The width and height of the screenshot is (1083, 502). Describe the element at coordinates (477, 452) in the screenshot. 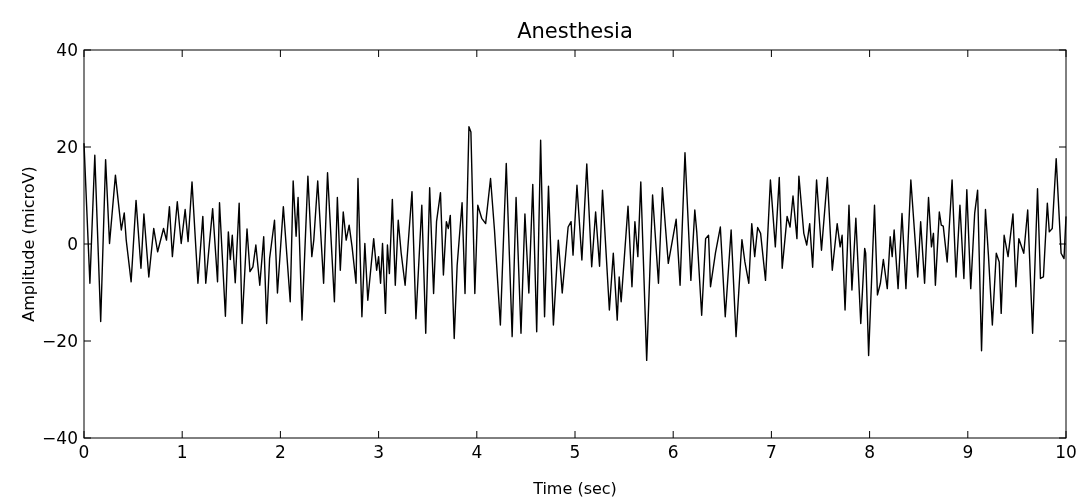

I see `x-tick-label: 4` at that location.